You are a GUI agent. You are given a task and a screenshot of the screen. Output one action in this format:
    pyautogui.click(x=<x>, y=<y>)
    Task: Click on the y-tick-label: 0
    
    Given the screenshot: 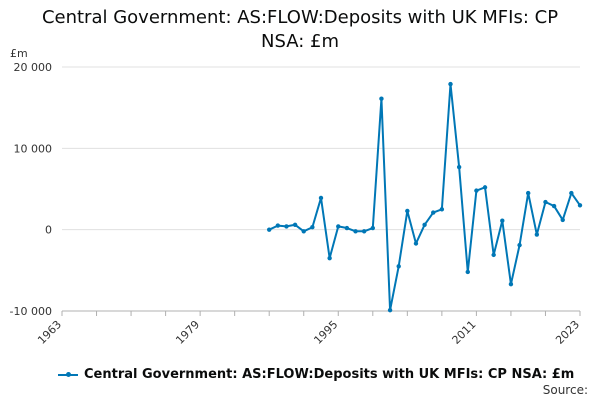 What is the action you would take?
    pyautogui.click(x=48, y=230)
    